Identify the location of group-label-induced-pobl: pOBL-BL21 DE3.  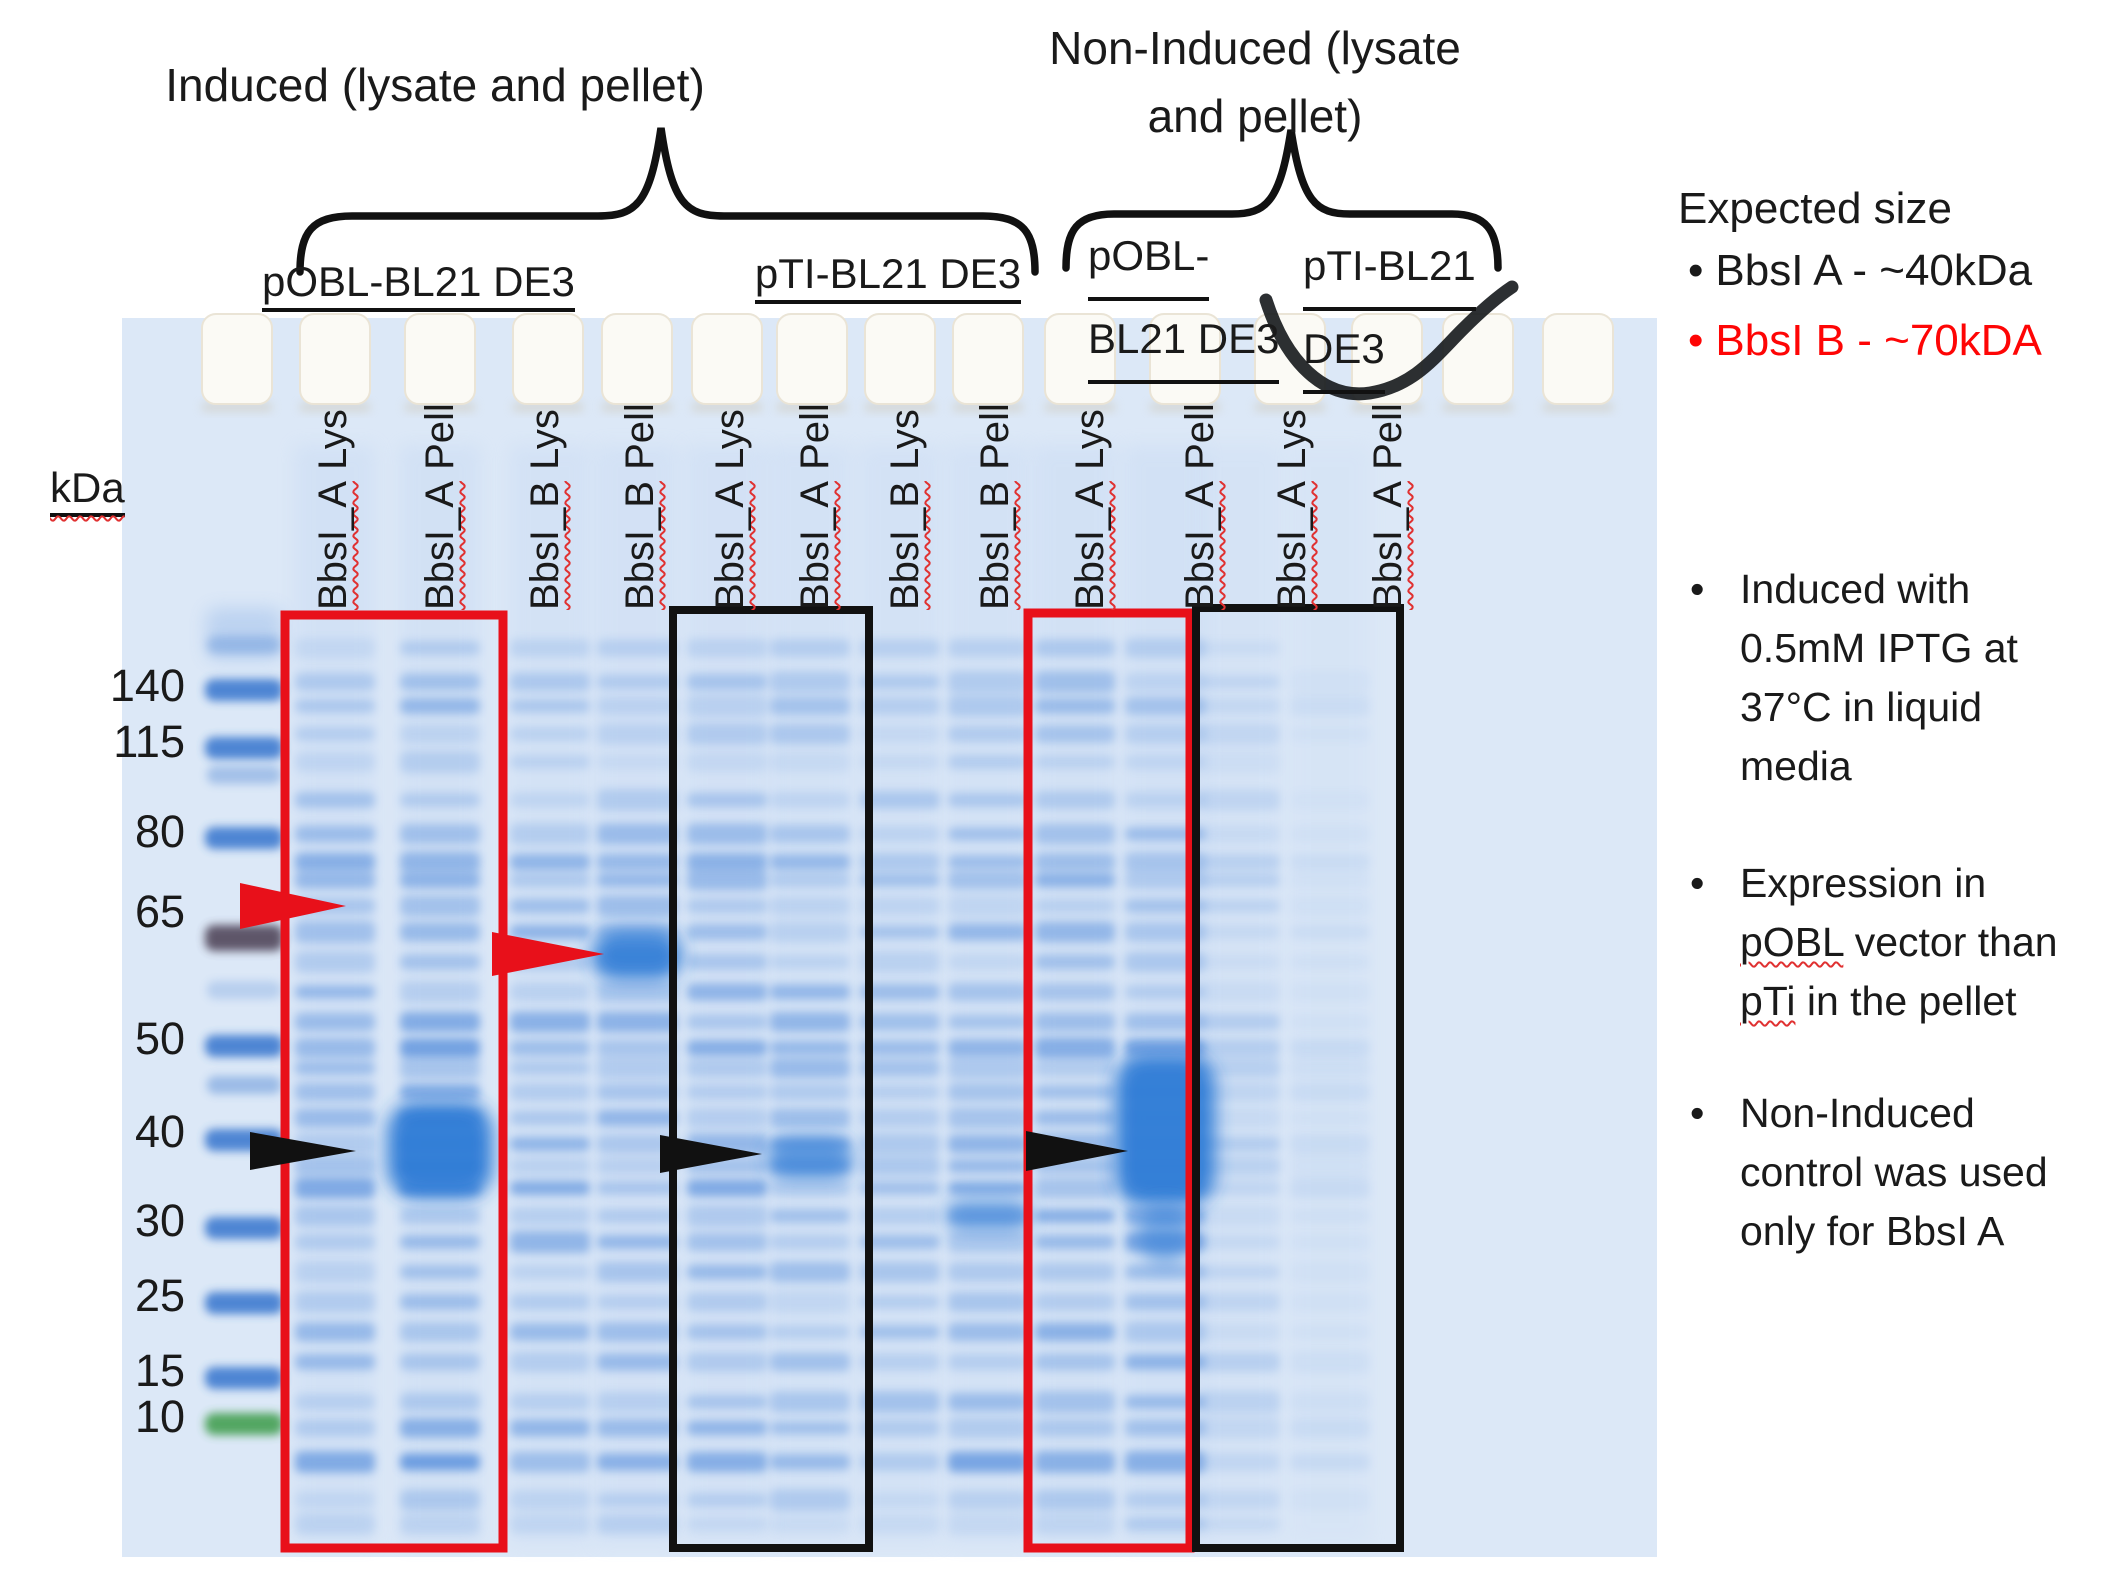
(418, 285).